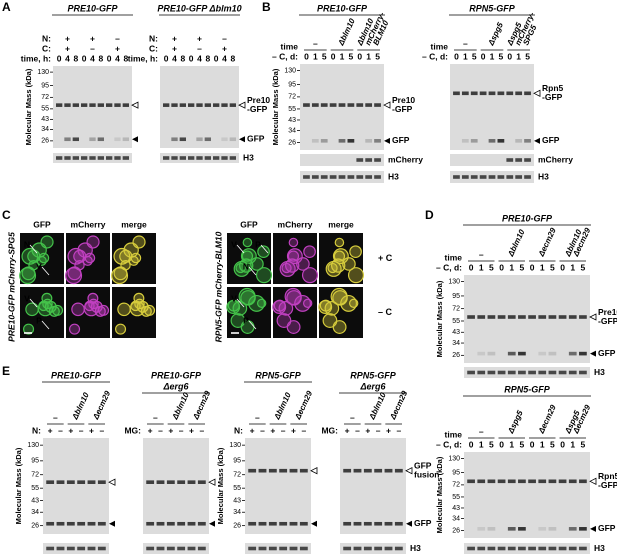 The height and width of the screenshot is (559, 617). What do you see at coordinates (373, 375) in the screenshot?
I see `blot-title: RPN5-GFP` at bounding box center [373, 375].